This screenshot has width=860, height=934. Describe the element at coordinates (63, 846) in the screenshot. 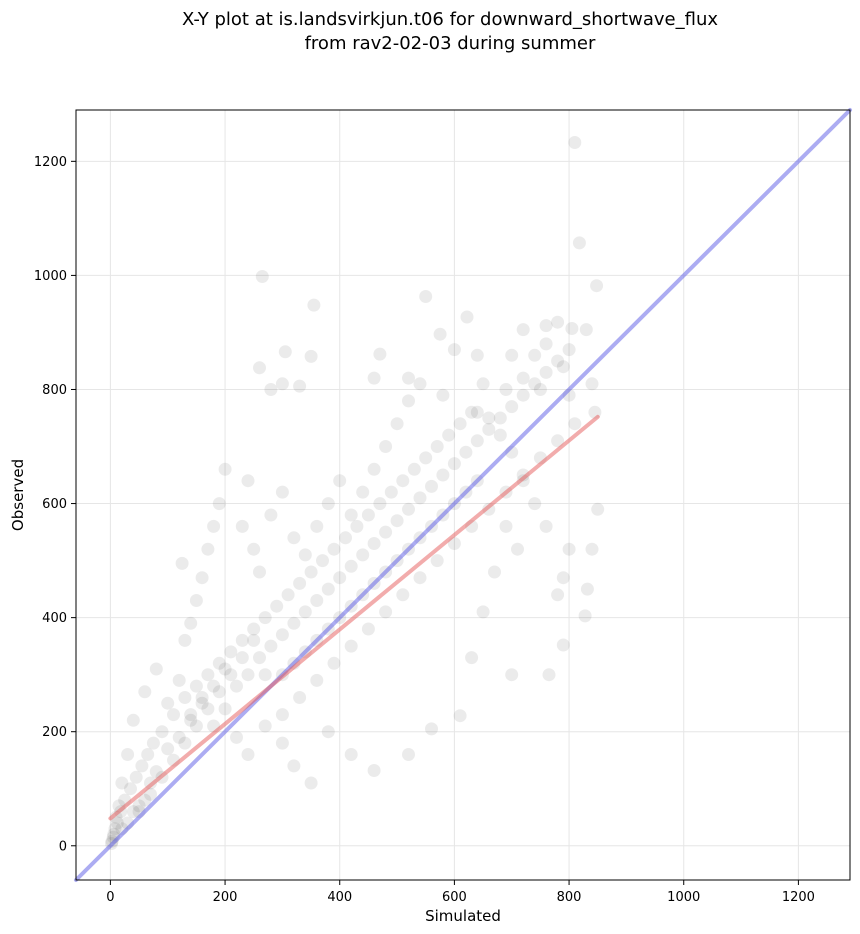

I see `y-tick-label: 0` at that location.